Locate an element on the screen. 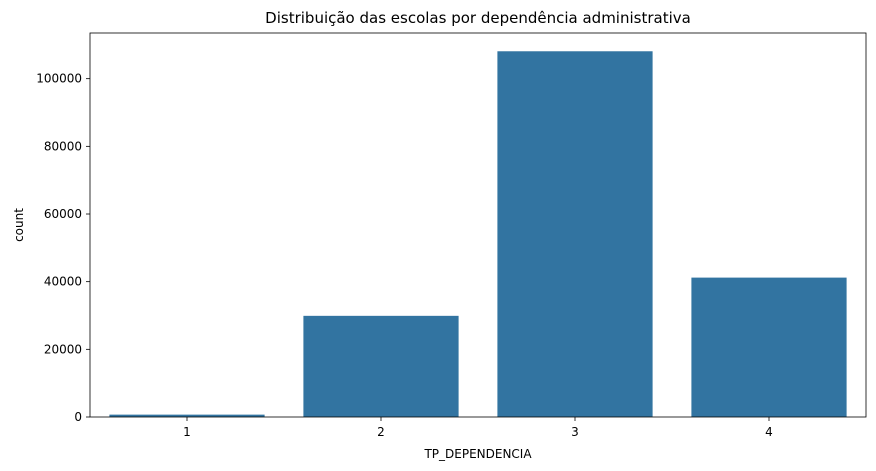 This screenshot has height=471, width=876. x-axis-label: TP_DEPENDENCIA is located at coordinates (477, 454).